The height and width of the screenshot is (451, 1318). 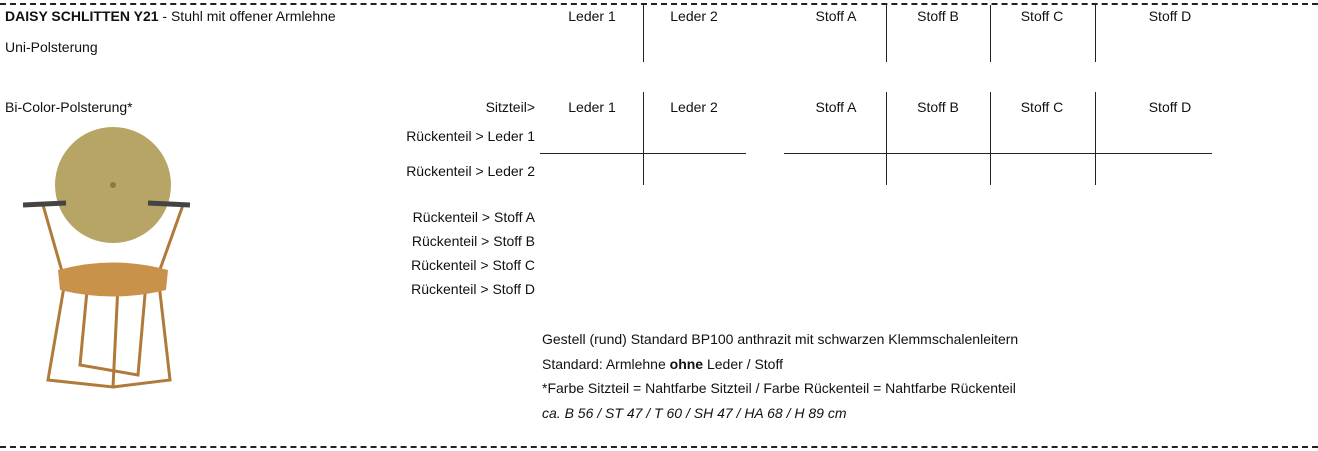 I want to click on title-rest: - Stuhl mit offener Armlehne, so click(x=247, y=16).